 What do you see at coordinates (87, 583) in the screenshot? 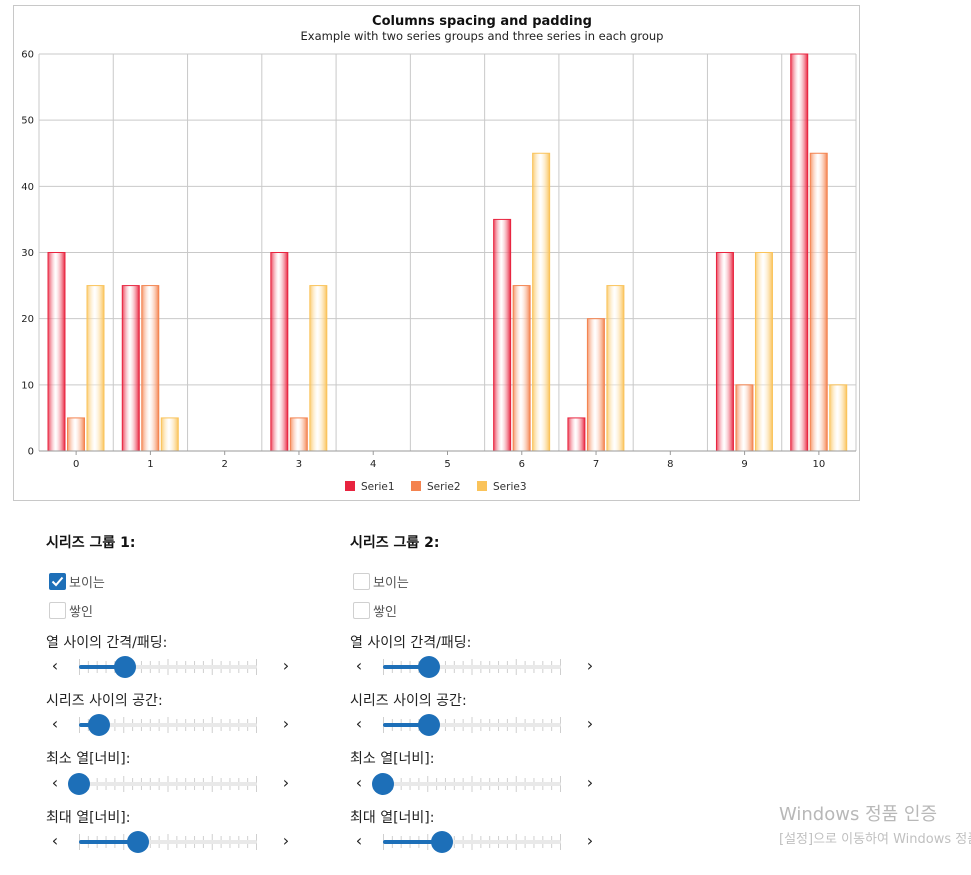
I see `visible-label: 보이는` at bounding box center [87, 583].